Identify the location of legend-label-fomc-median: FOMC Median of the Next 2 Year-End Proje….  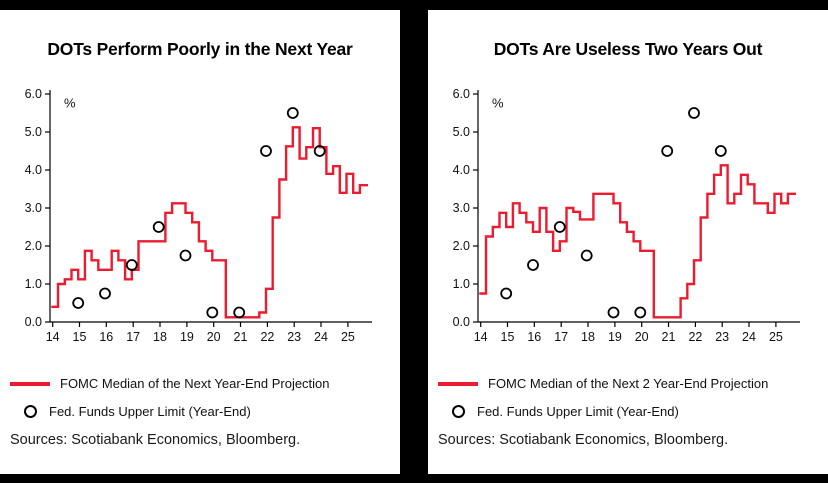
(628, 383).